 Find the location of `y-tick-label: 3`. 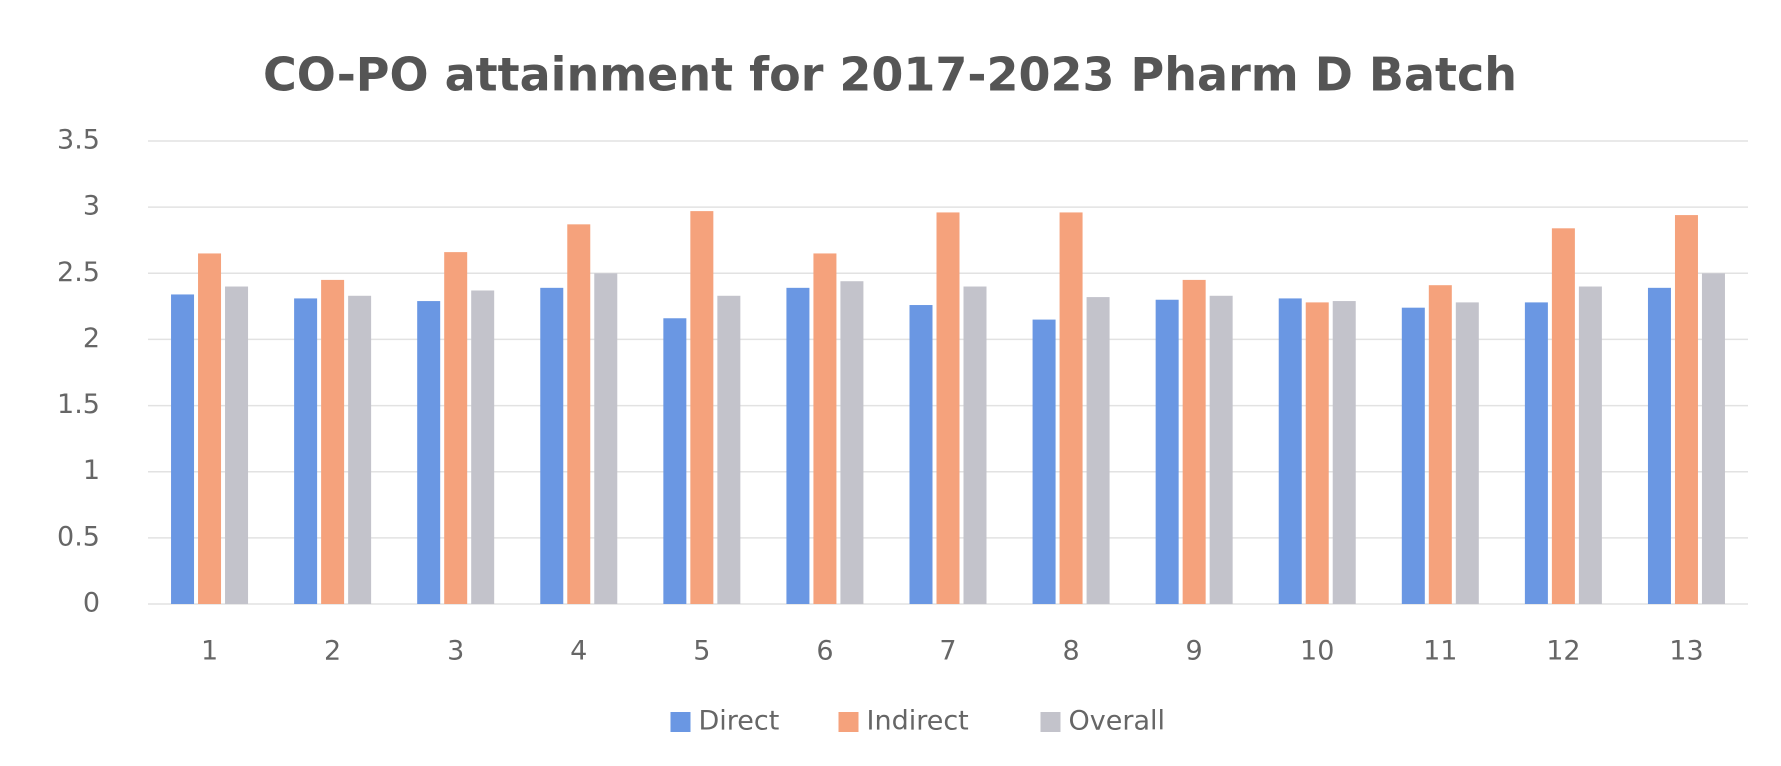

y-tick-label: 3 is located at coordinates (91, 206).